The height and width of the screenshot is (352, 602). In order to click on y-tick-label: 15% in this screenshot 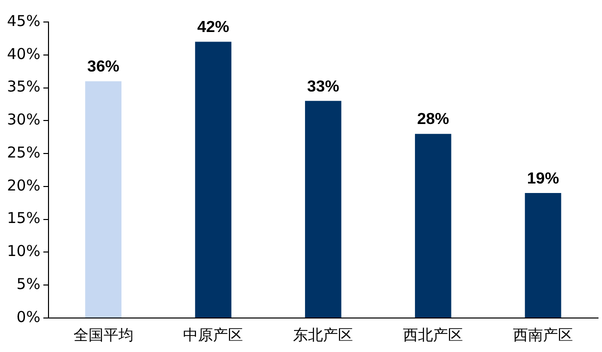, I will do `click(23, 218)`.